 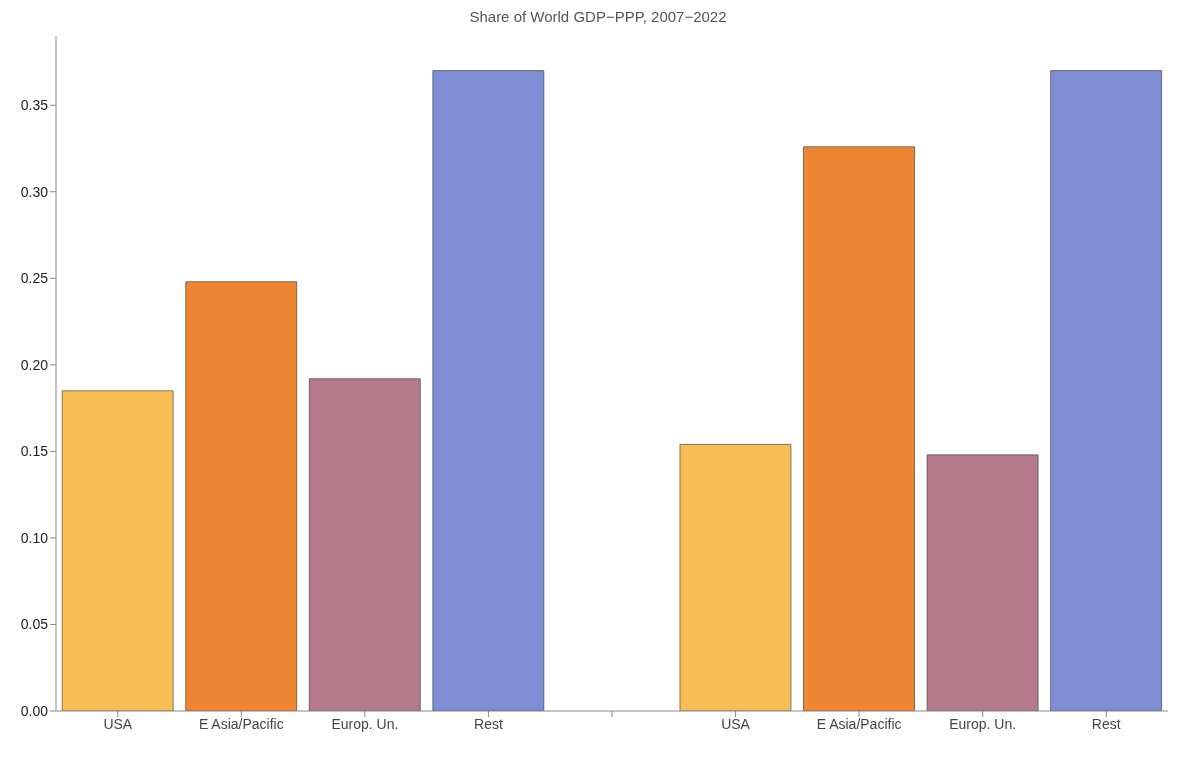 I want to click on chart-title: Share of World GDP−PPP, 2007−2022, so click(x=598, y=17).